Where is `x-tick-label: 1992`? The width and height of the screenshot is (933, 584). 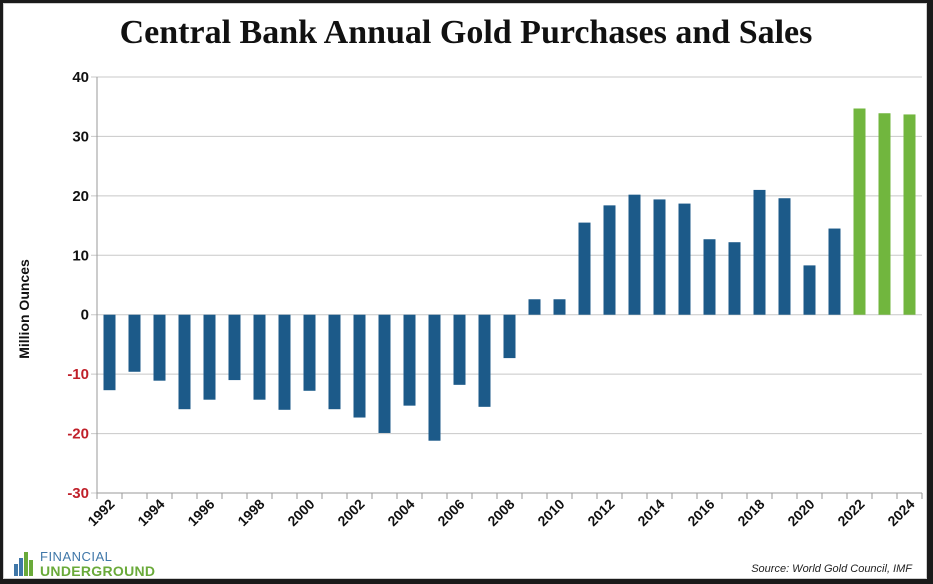 x-tick-label: 1992 is located at coordinates (100, 512).